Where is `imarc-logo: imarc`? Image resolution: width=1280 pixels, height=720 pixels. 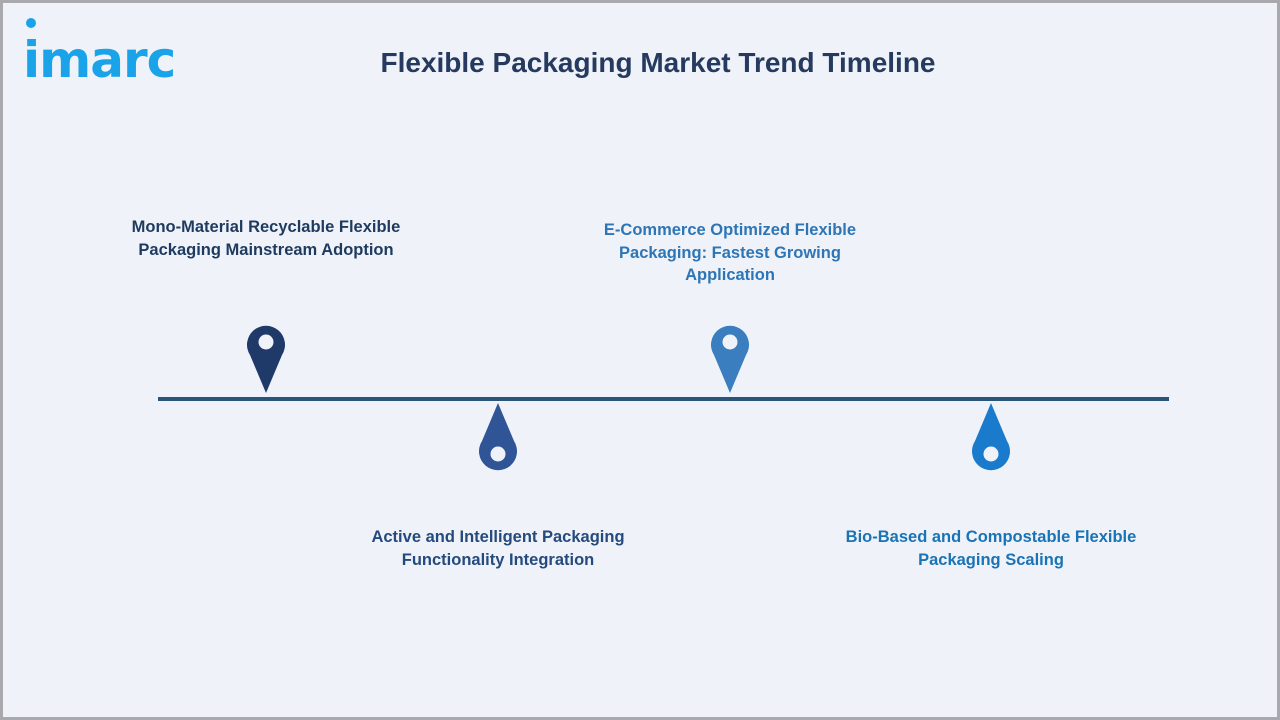 imarc-logo: imarc is located at coordinates (115, 52).